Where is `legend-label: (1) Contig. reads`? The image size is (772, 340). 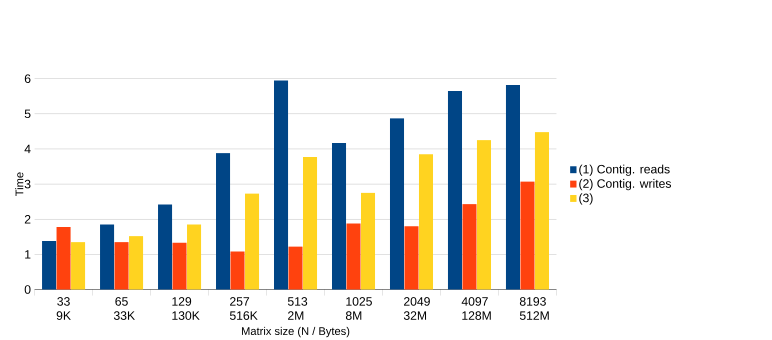 legend-label: (1) Contig. reads is located at coordinates (624, 170).